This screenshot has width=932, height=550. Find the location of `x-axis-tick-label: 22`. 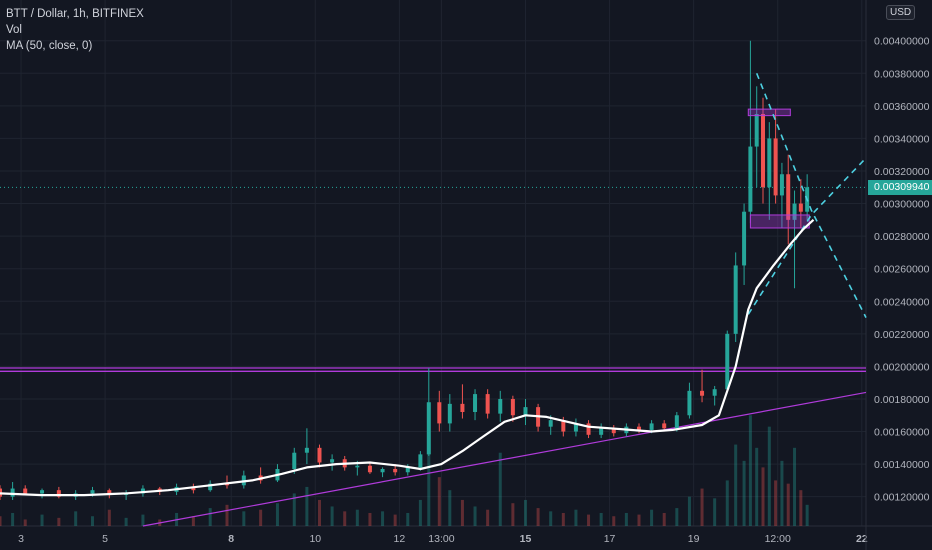

x-axis-tick-label: 22 is located at coordinates (862, 539).